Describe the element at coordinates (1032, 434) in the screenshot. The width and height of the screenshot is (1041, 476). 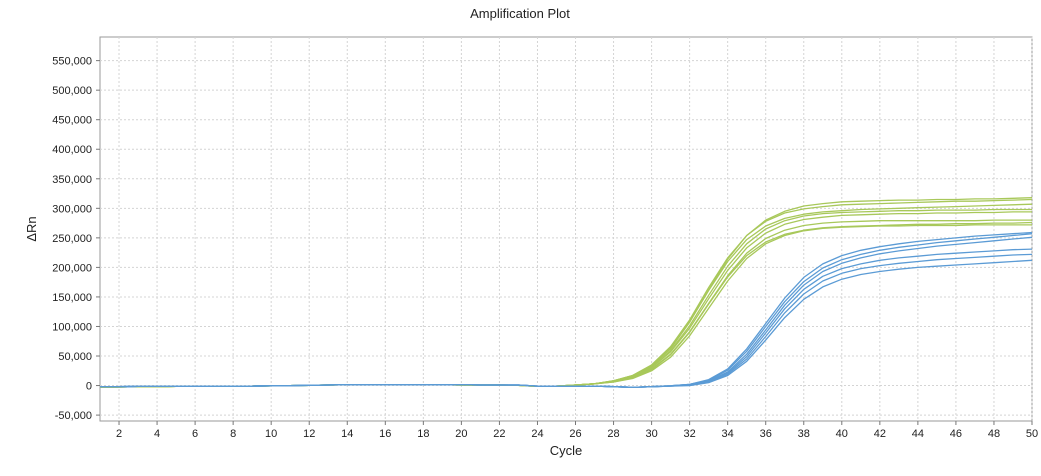
I see `x-tick-label: 50` at that location.